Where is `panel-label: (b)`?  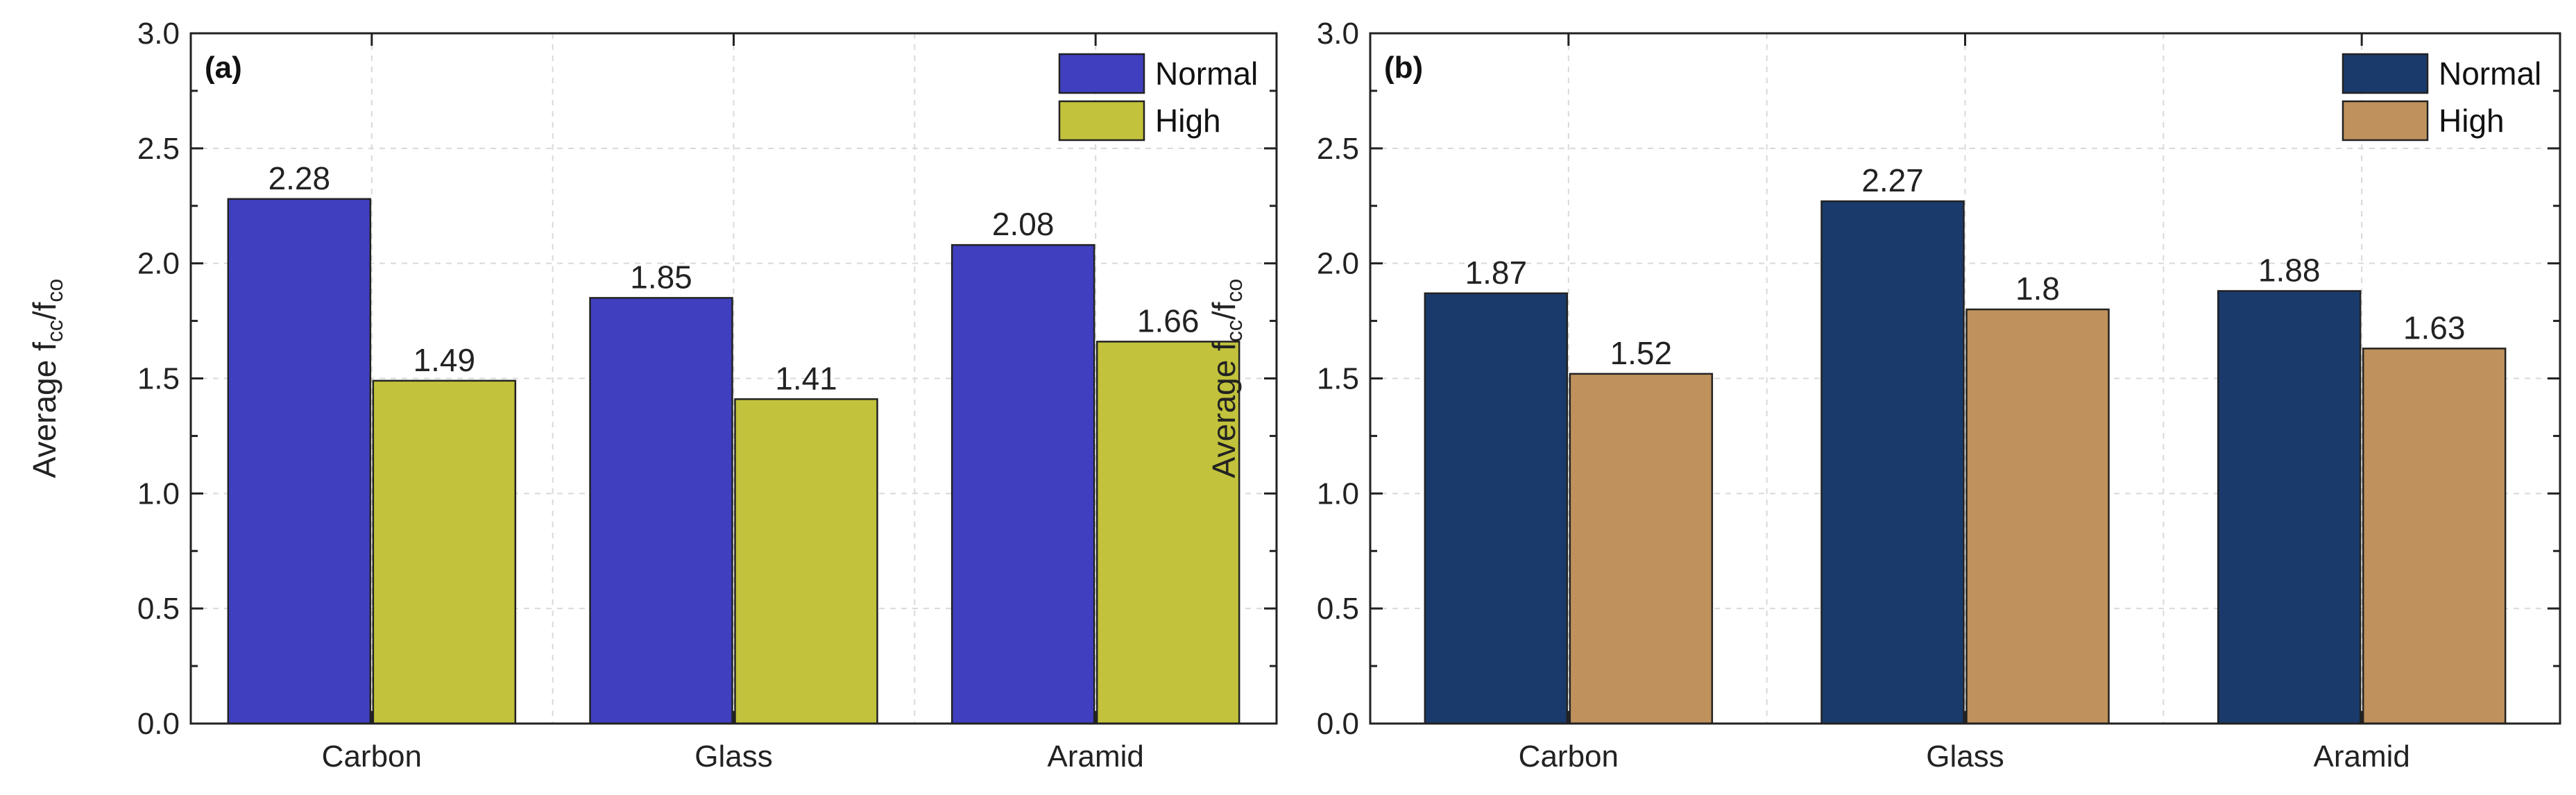 panel-label: (b) is located at coordinates (1403, 68).